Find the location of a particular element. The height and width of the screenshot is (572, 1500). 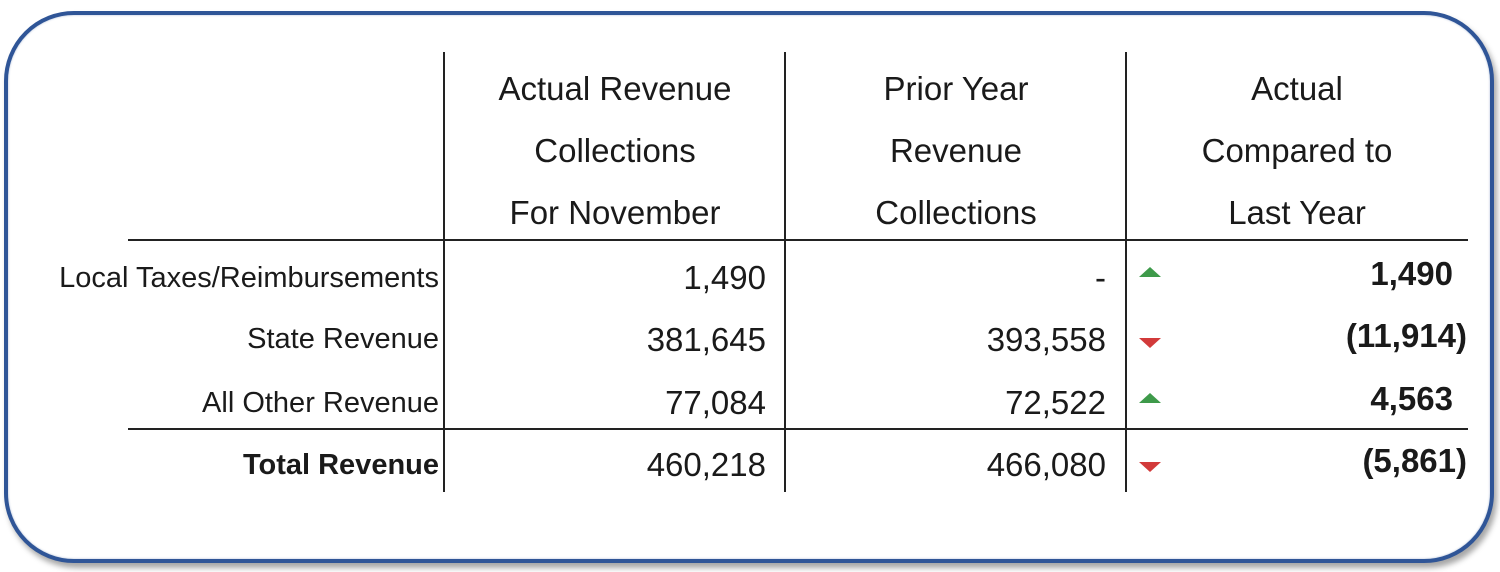

cell-variance-total-revenue: (5,861) is located at coordinates (1414, 460).